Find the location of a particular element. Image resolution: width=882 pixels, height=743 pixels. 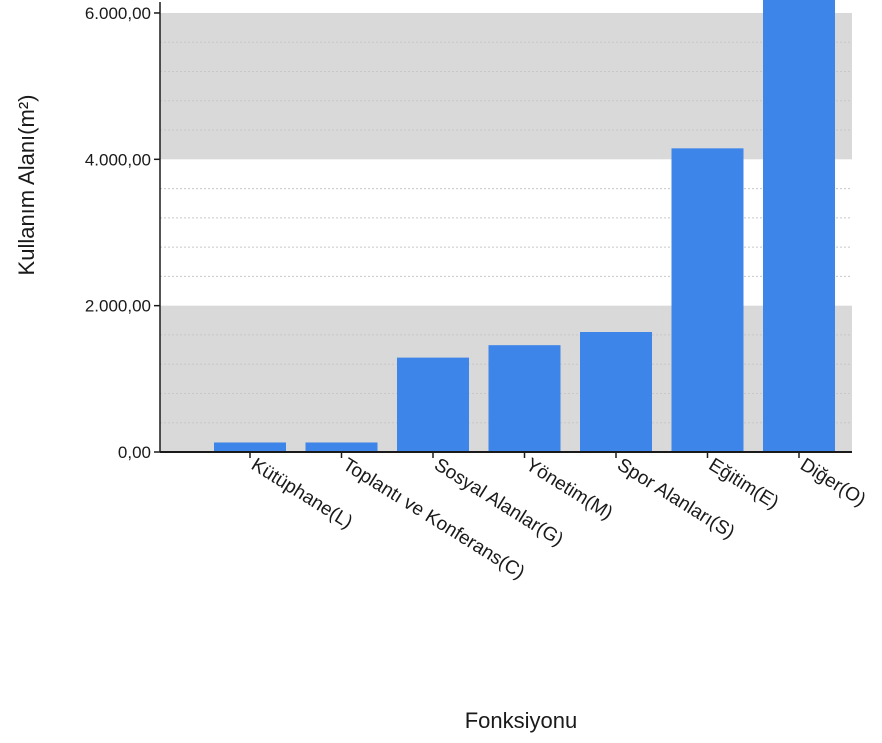

y-tick-label: 0,00 is located at coordinates (134, 452).